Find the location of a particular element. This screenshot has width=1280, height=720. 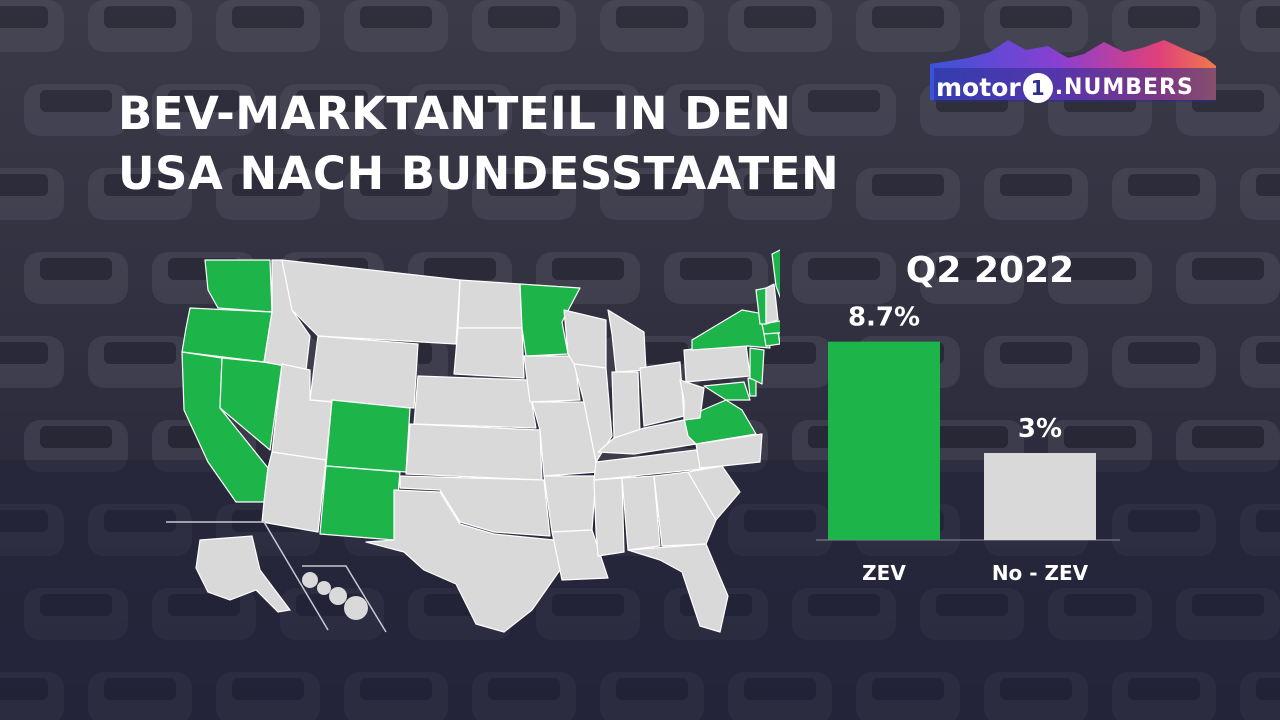

bar-no-zev is located at coordinates (1040, 496).